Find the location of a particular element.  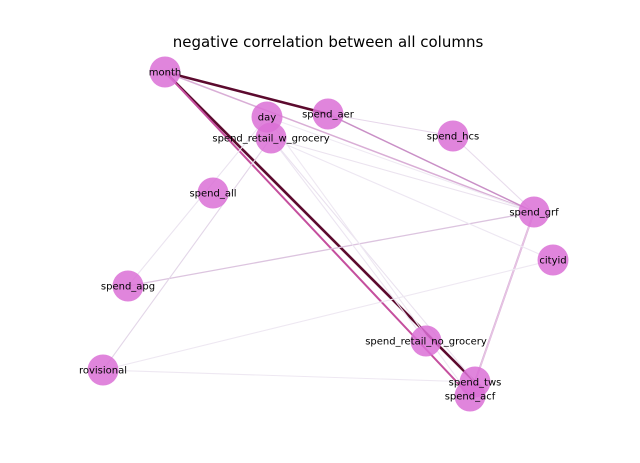

node-month is located at coordinates (165, 72).